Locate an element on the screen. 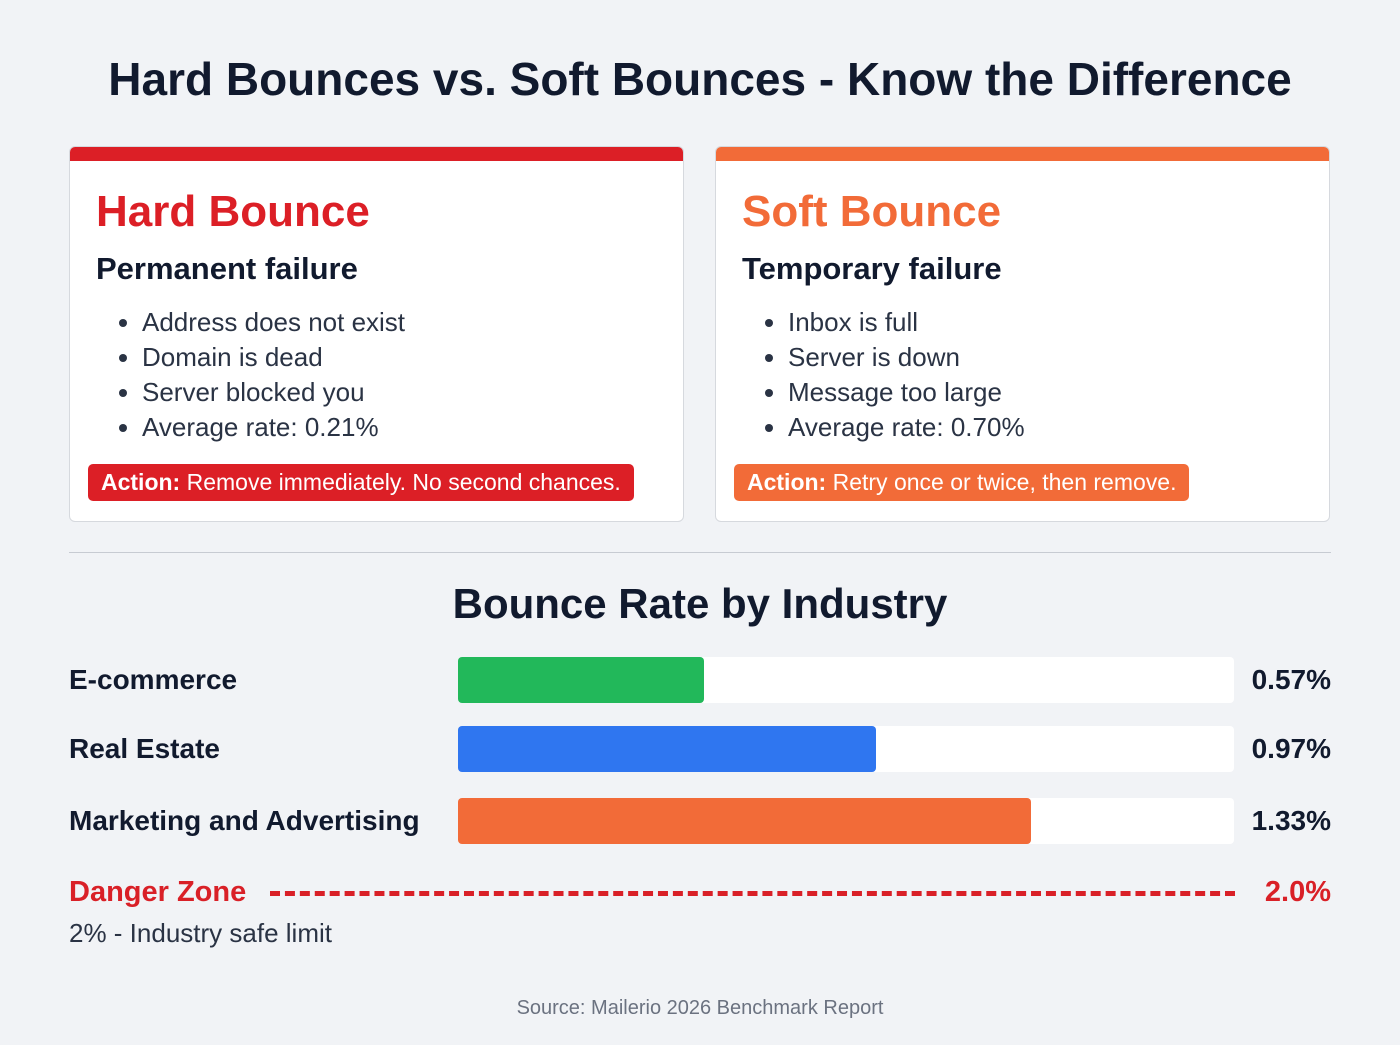 This screenshot has height=1045, width=1400. action-text: Retry once or twice, then remove. is located at coordinates (1001, 482).